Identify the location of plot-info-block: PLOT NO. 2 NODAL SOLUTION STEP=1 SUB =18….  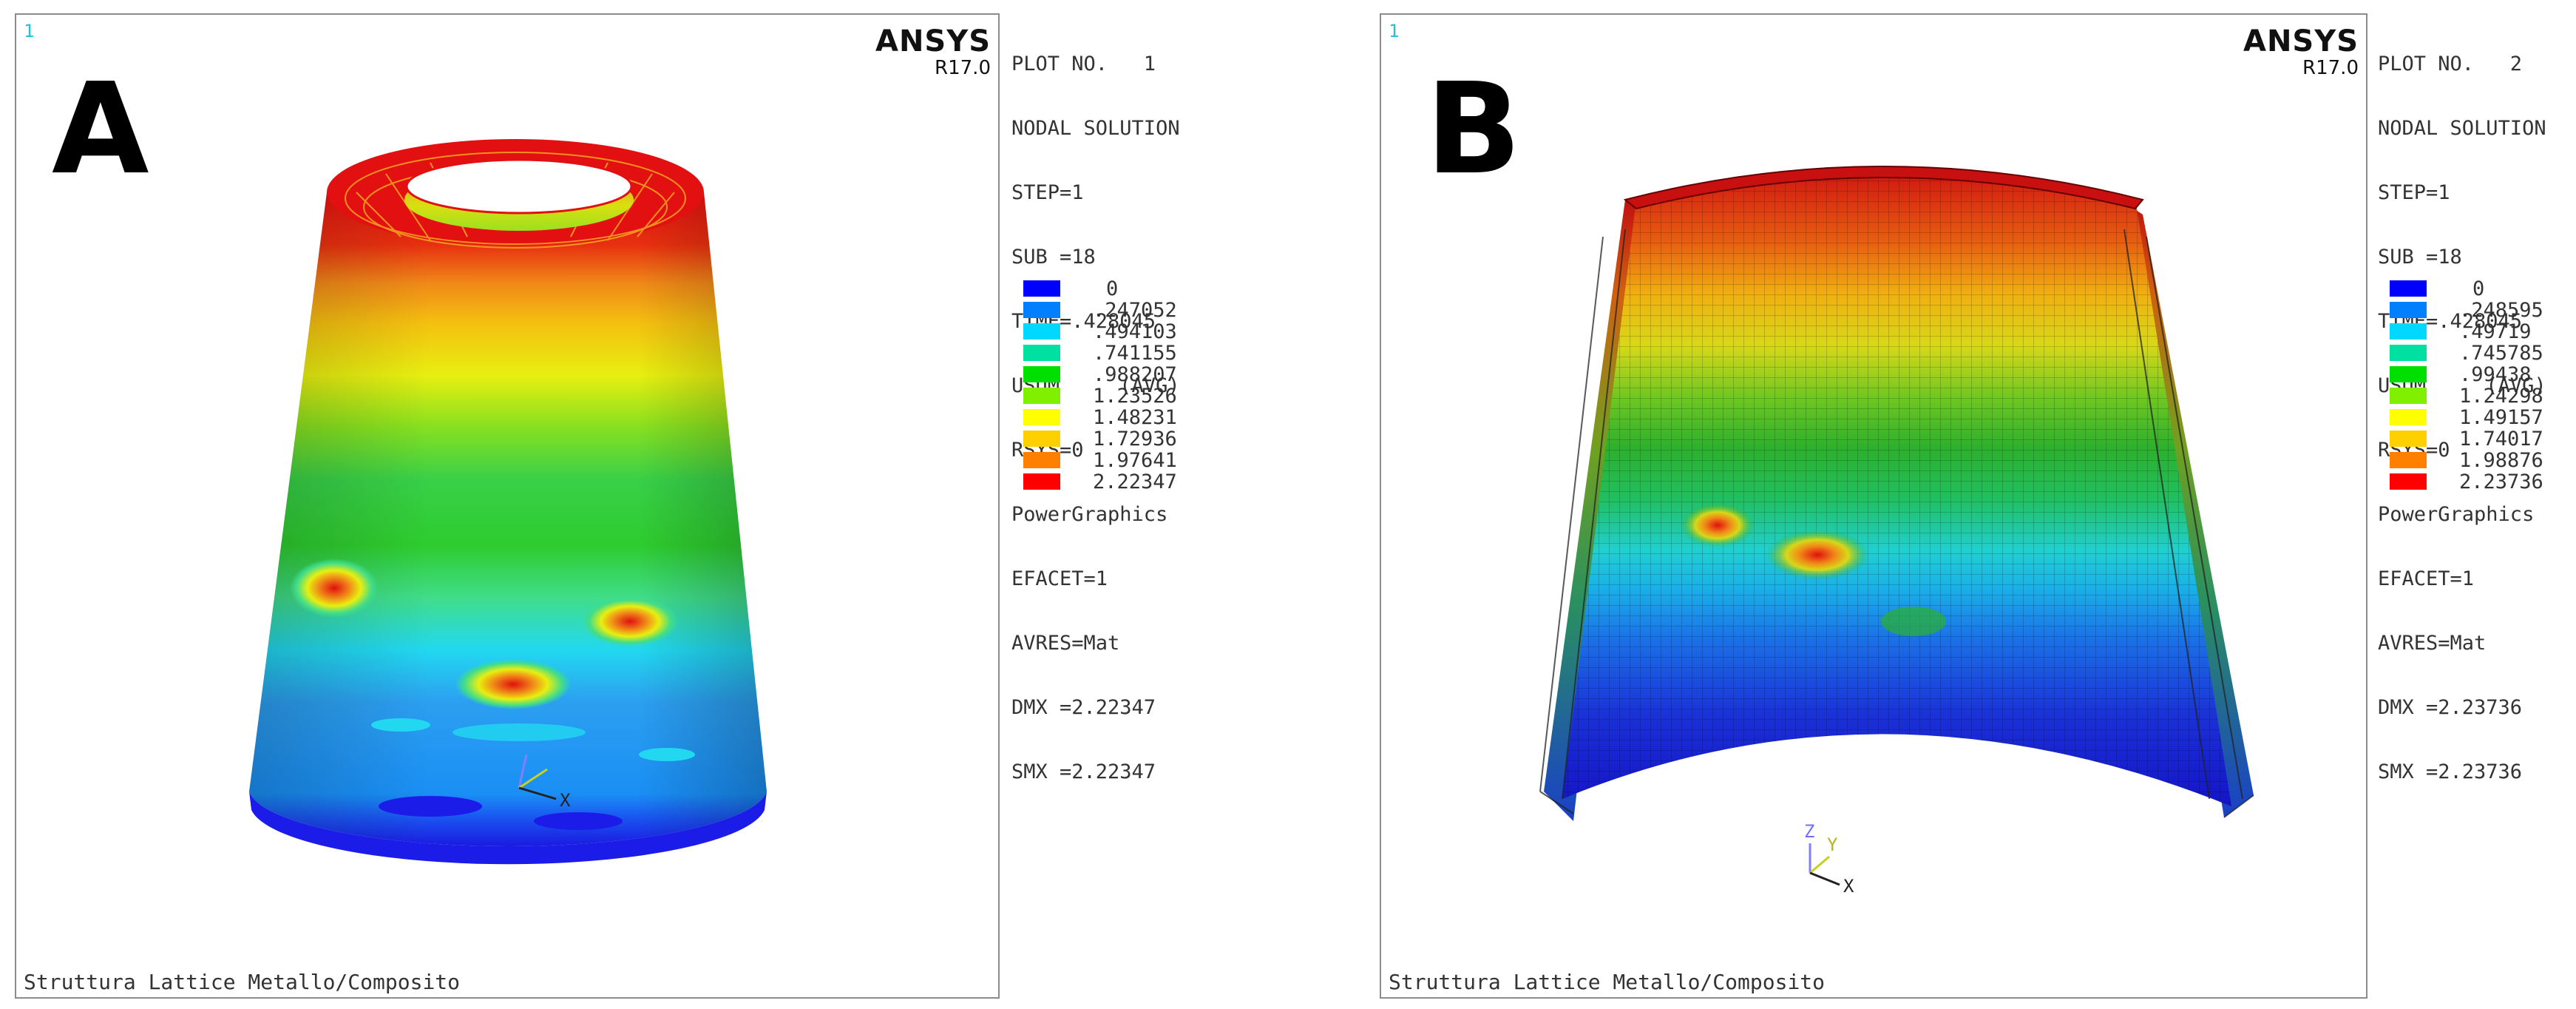
(2462, 418).